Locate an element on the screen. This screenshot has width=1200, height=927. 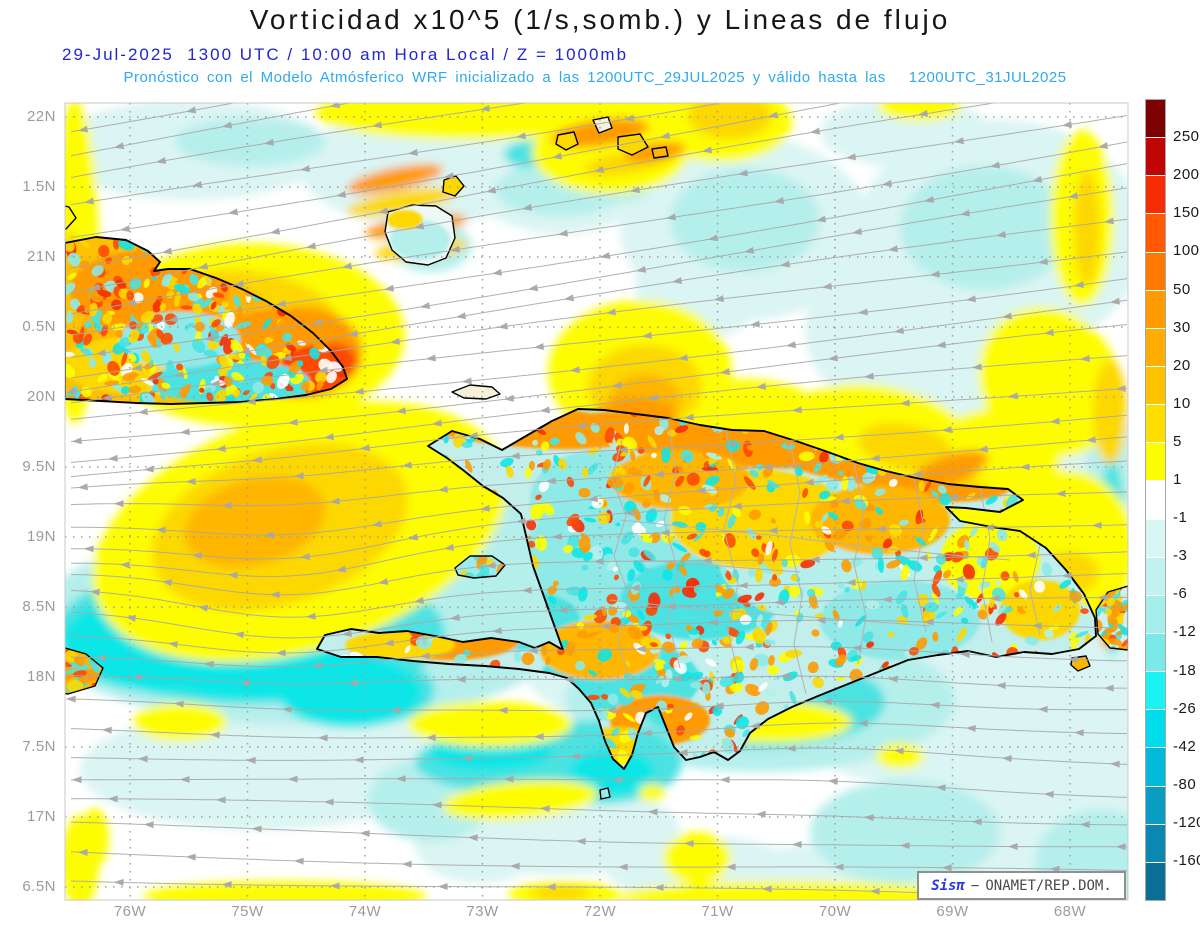
colorbar-scale is located at coordinates (1155, 500).